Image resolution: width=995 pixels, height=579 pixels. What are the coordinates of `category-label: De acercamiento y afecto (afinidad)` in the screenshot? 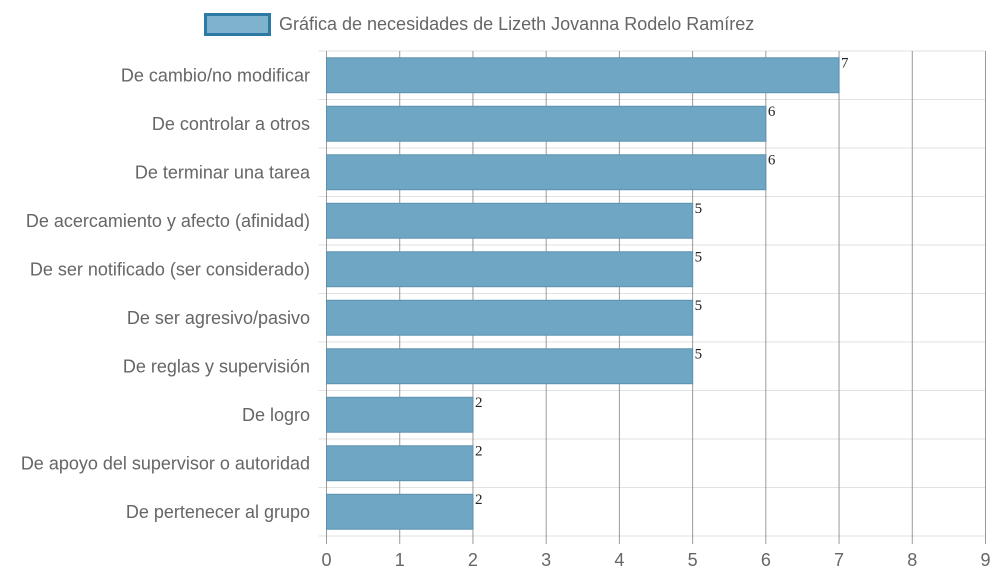 It's located at (168, 221).